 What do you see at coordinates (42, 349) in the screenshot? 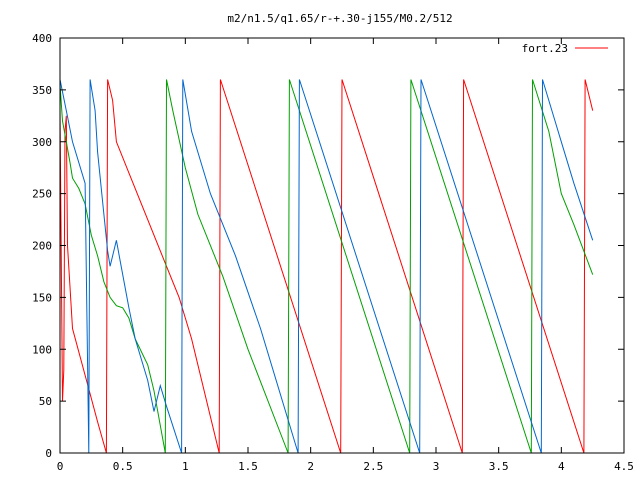
I see `y-tick-label: 100` at bounding box center [42, 349].